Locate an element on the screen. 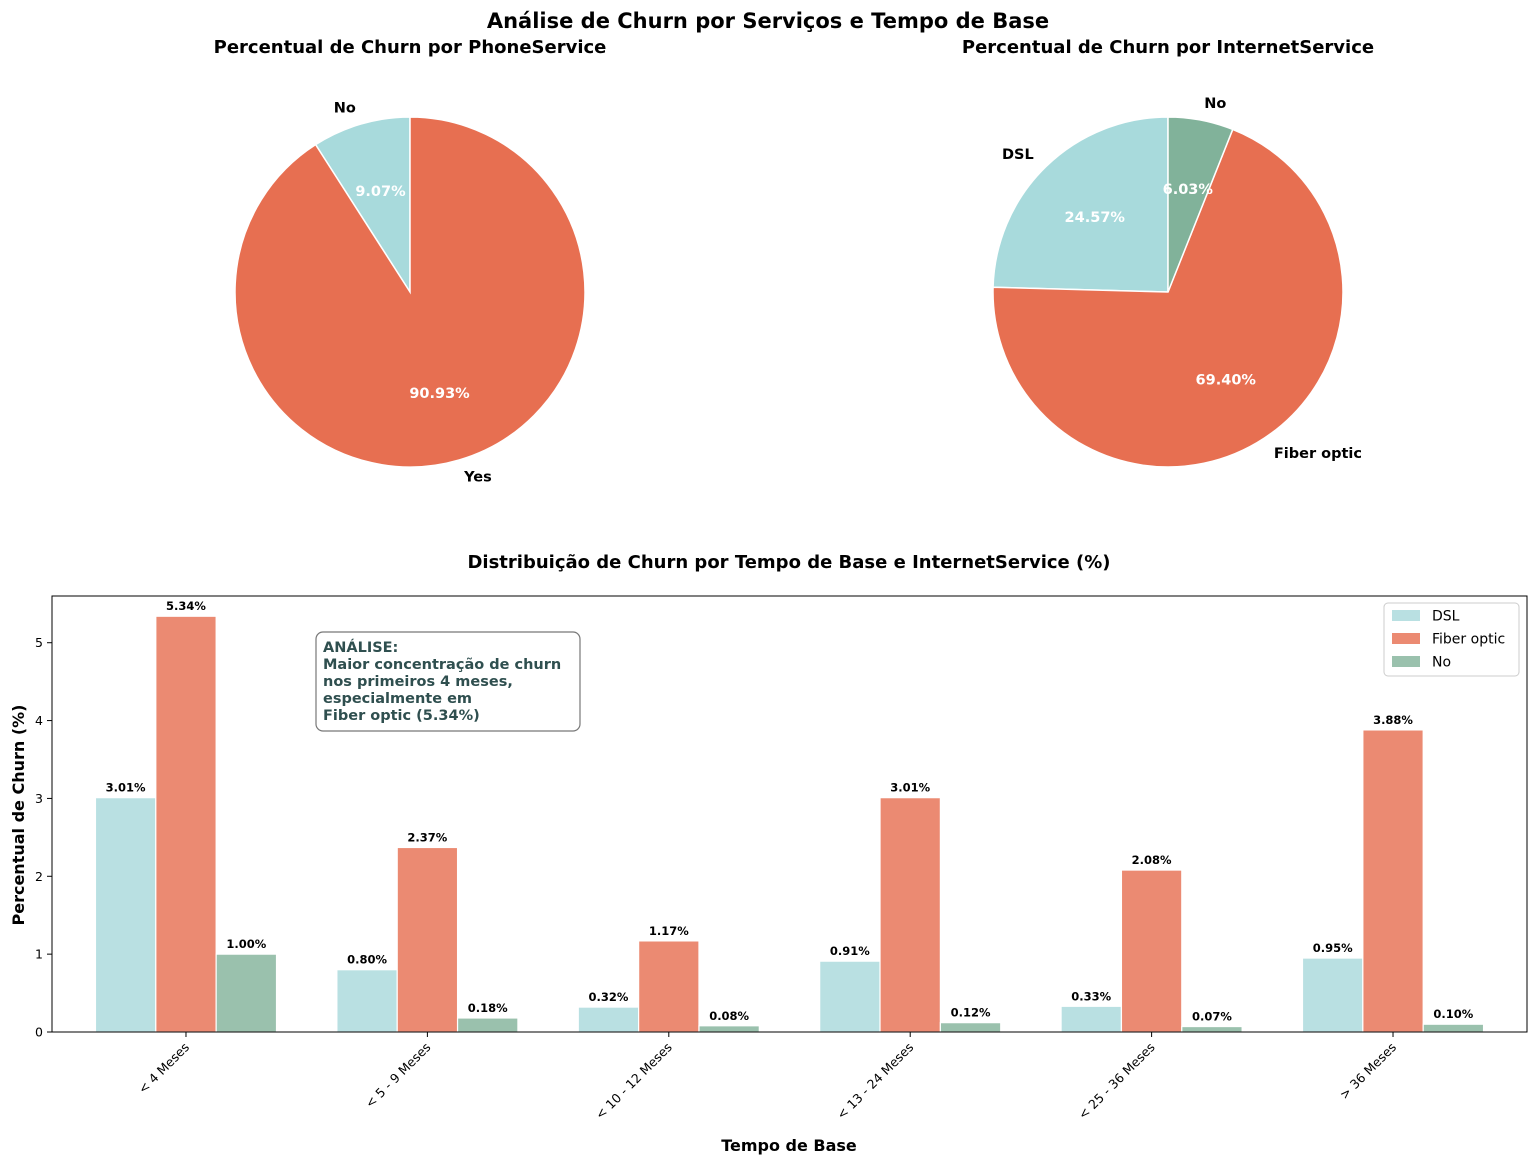 This screenshot has width=1536, height=1165. bar-value-label: 3.88% is located at coordinates (1393, 720).